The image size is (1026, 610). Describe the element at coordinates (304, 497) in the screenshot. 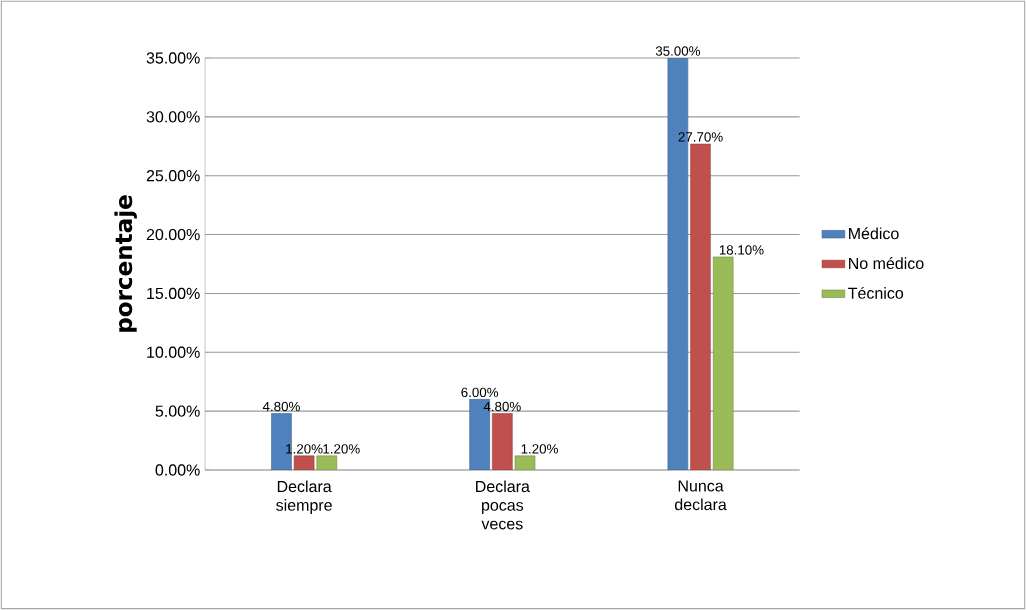

I see `x-tick-label: Declara siempre` at that location.